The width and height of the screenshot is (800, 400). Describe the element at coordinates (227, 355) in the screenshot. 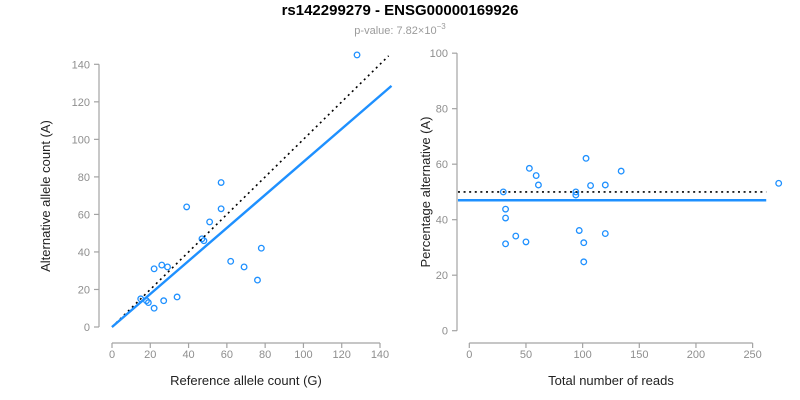

I see `left-x-tick-label: 60` at that location.